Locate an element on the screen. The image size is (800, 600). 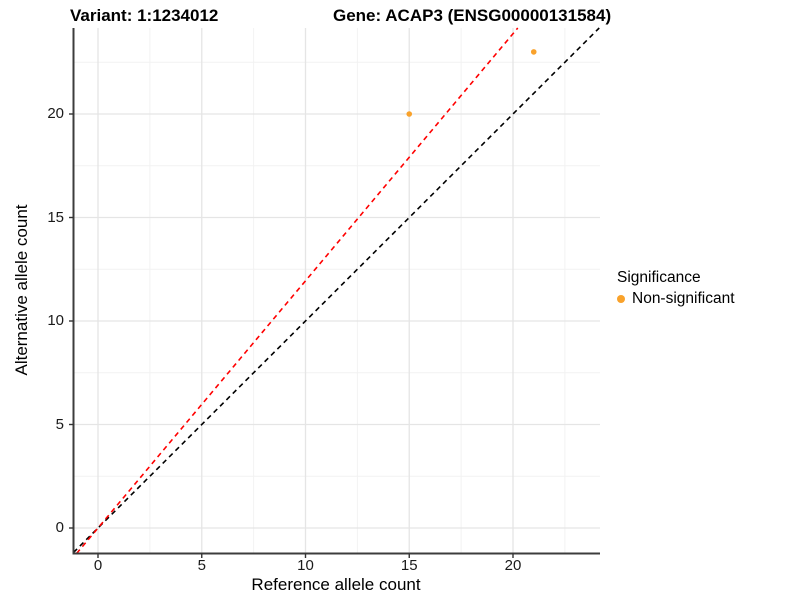
legend: Significance Non-significant is located at coordinates (676, 288).